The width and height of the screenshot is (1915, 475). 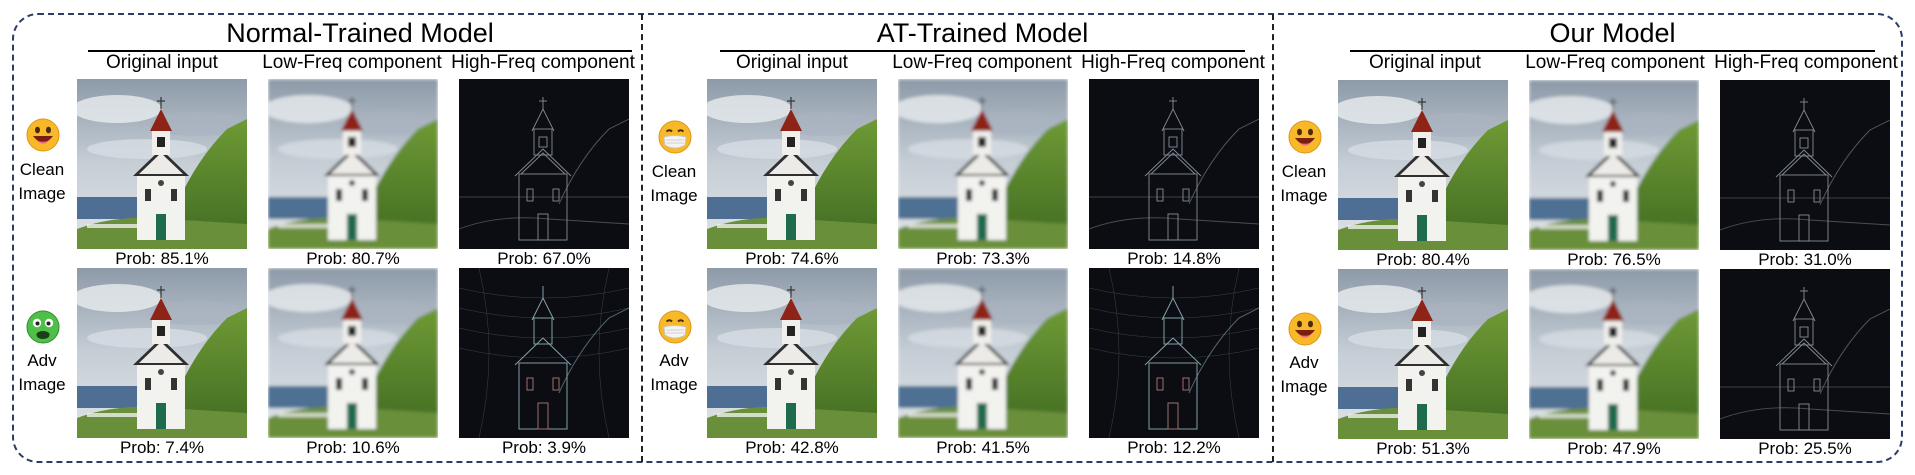 What do you see at coordinates (1614, 448) in the screenshot?
I see `prob-label: Prob: 47.9%` at bounding box center [1614, 448].